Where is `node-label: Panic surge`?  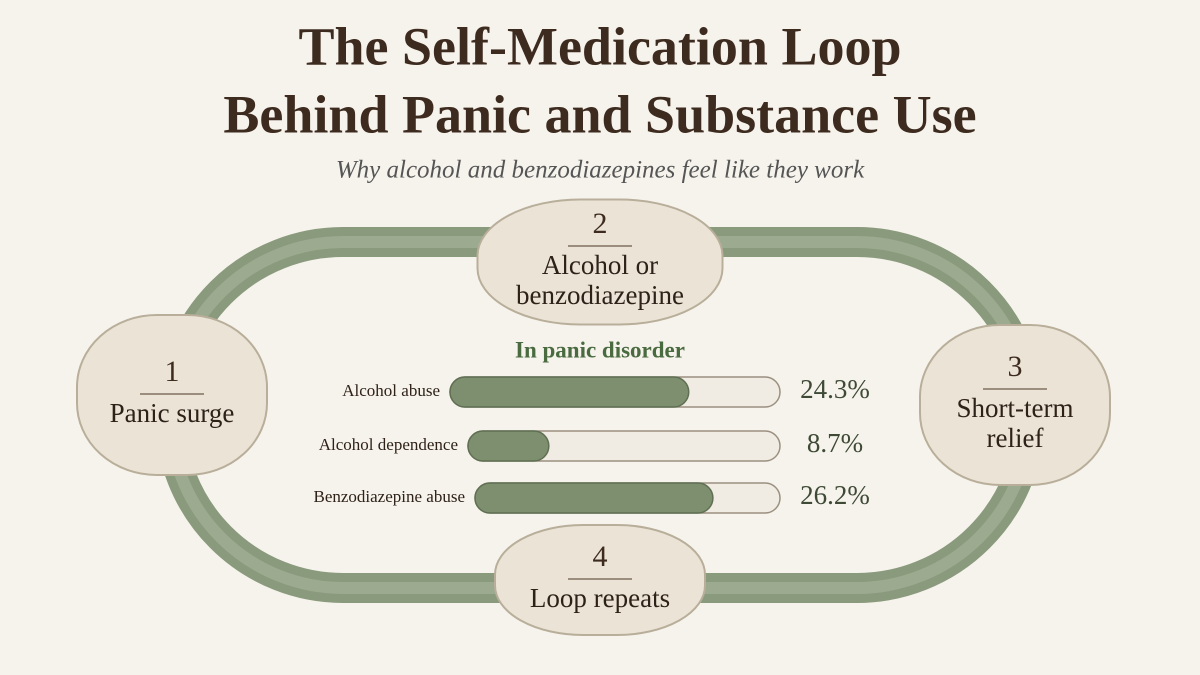
node-label: Panic surge is located at coordinates (172, 413).